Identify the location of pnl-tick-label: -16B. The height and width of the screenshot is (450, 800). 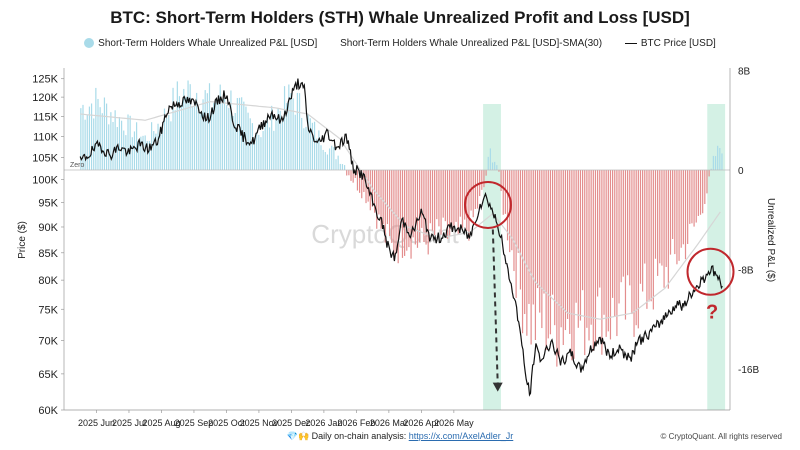
(748, 370).